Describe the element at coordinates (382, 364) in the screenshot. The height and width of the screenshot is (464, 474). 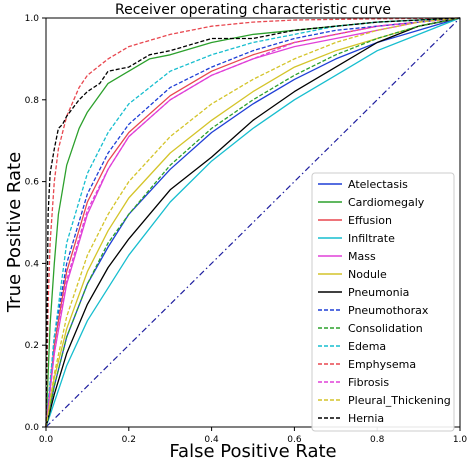
I see `legend-label: Emphysema` at that location.